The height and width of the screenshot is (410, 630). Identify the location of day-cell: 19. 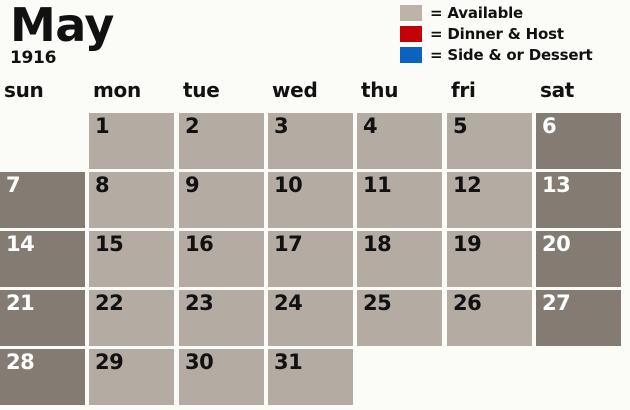
(489, 259).